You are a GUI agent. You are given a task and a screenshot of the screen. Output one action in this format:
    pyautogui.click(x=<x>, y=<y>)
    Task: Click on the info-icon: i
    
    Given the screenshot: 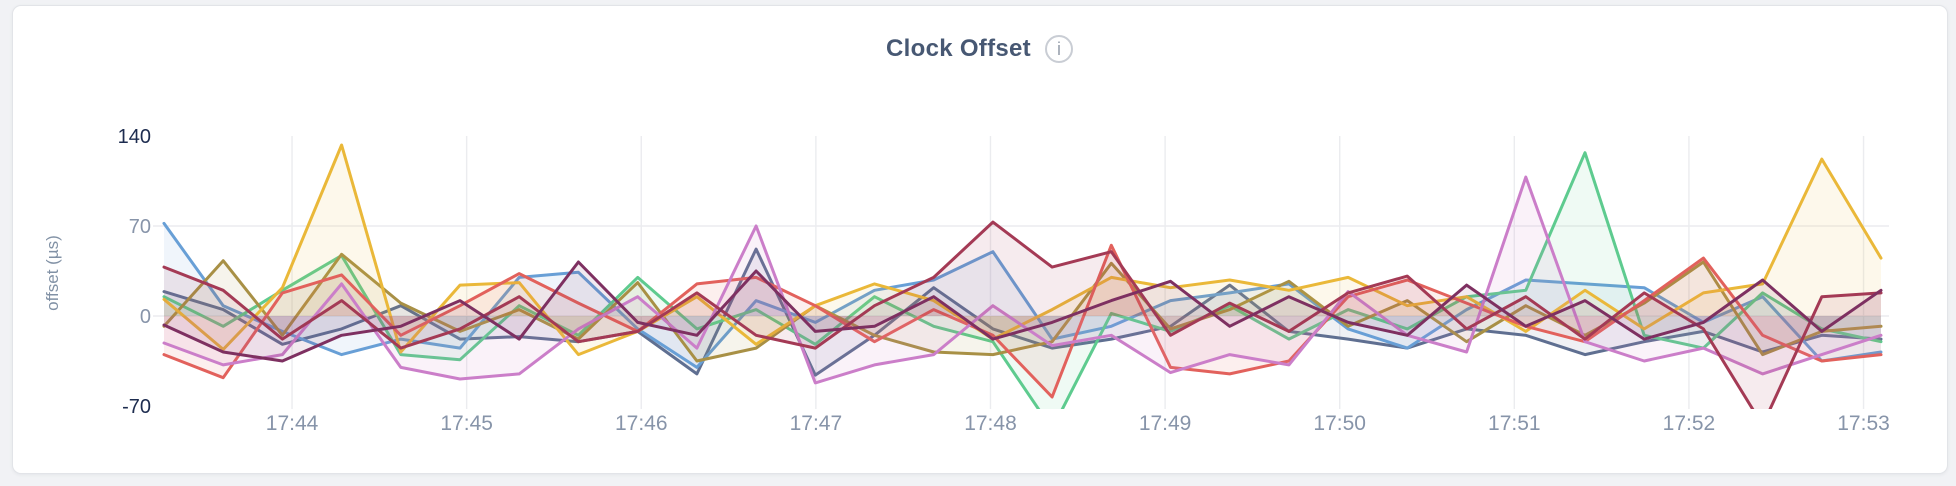 What is the action you would take?
    pyautogui.click(x=1059, y=49)
    